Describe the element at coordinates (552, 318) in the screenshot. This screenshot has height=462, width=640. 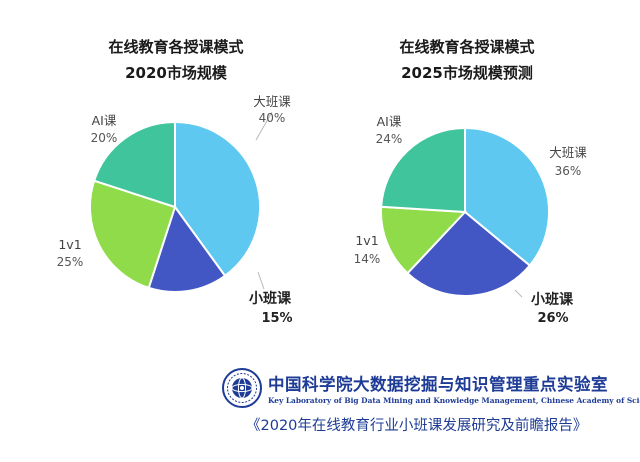
I see `slice-value-label: 26%` at that location.